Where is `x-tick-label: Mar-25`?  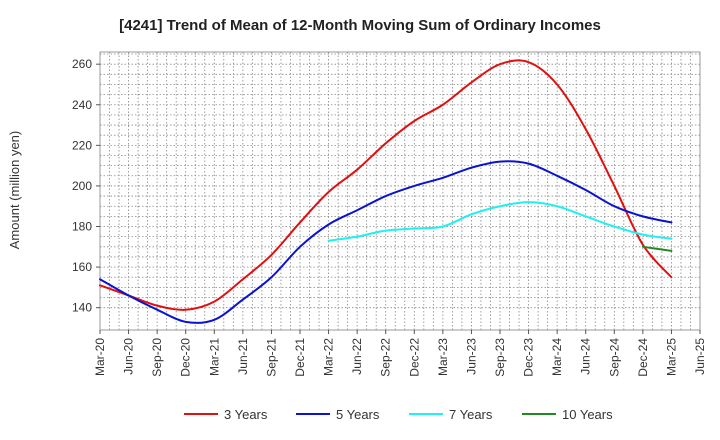
x-tick-label: Mar-25 is located at coordinates (671, 357).